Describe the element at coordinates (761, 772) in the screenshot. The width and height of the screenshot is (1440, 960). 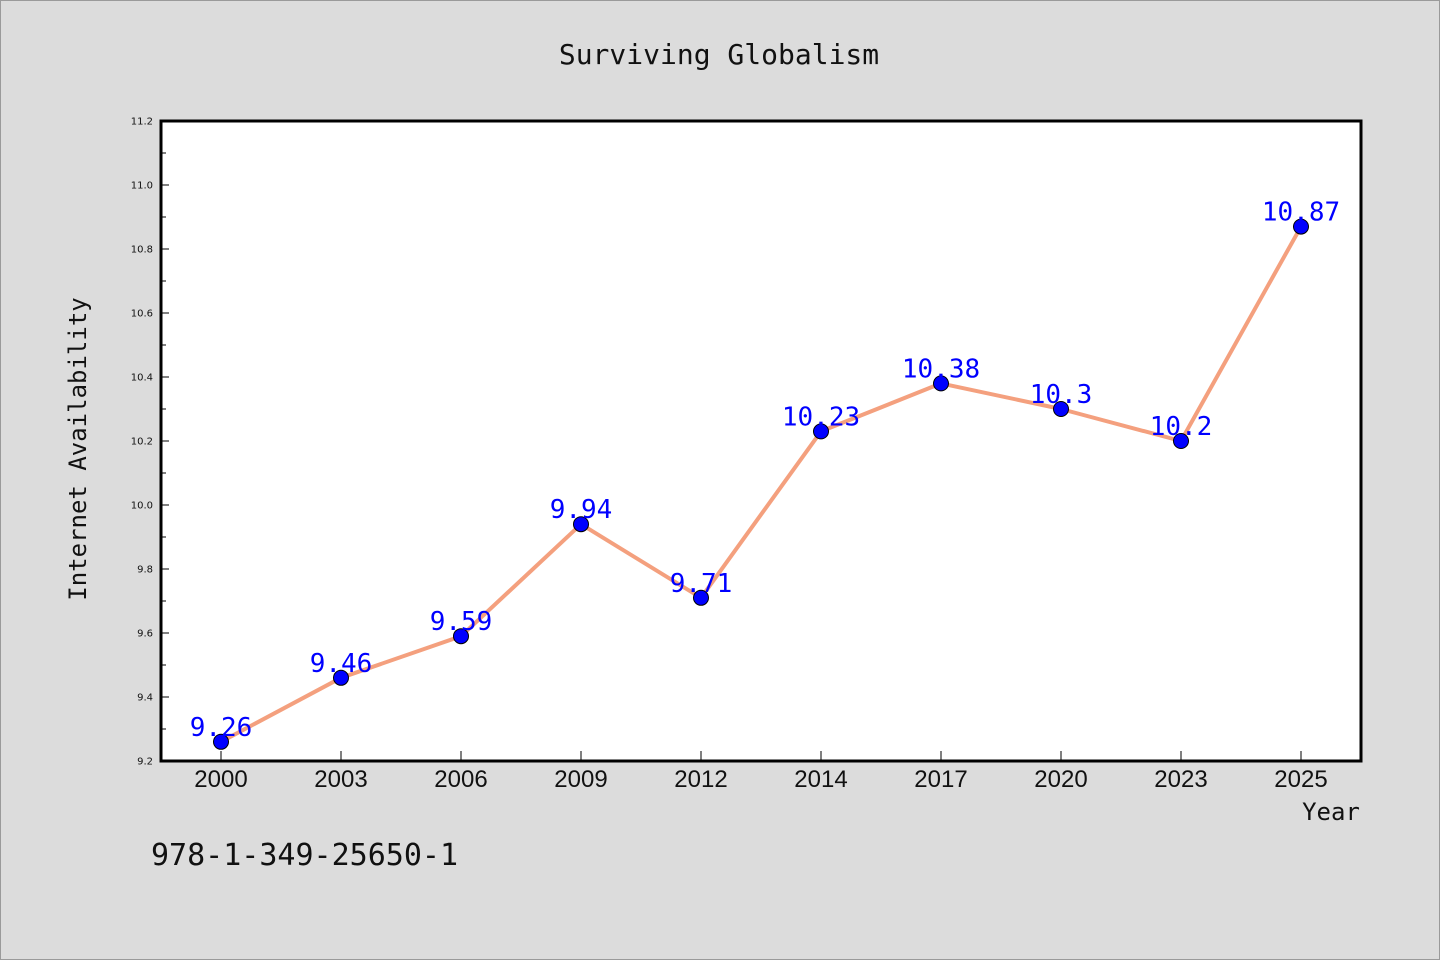
I see `x-axis-ticks: 2000 2003 2006 2009 2012 2014 2017 2020 2023 2025` at that location.